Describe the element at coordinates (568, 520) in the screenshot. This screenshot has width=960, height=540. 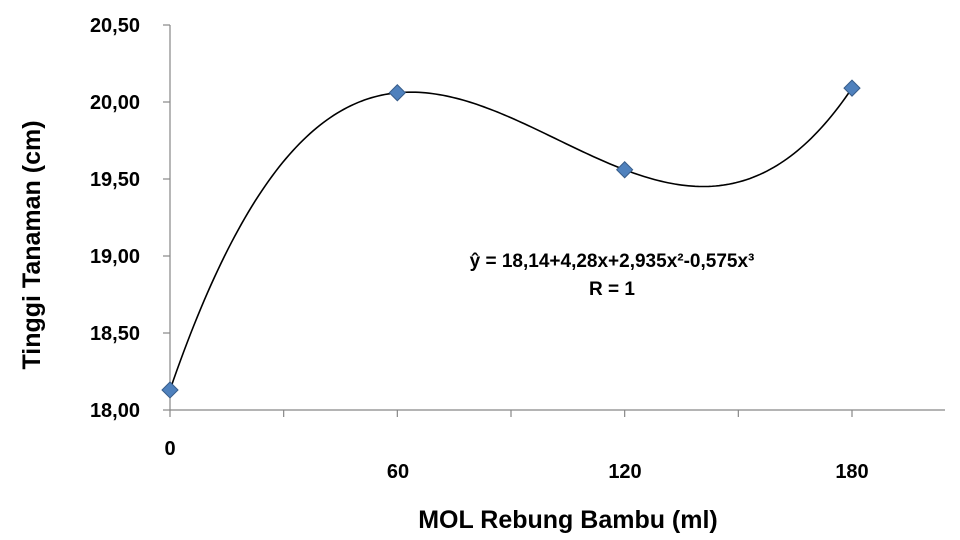
I see `x-axis-title: MOL Rebung Bambu (ml)` at that location.